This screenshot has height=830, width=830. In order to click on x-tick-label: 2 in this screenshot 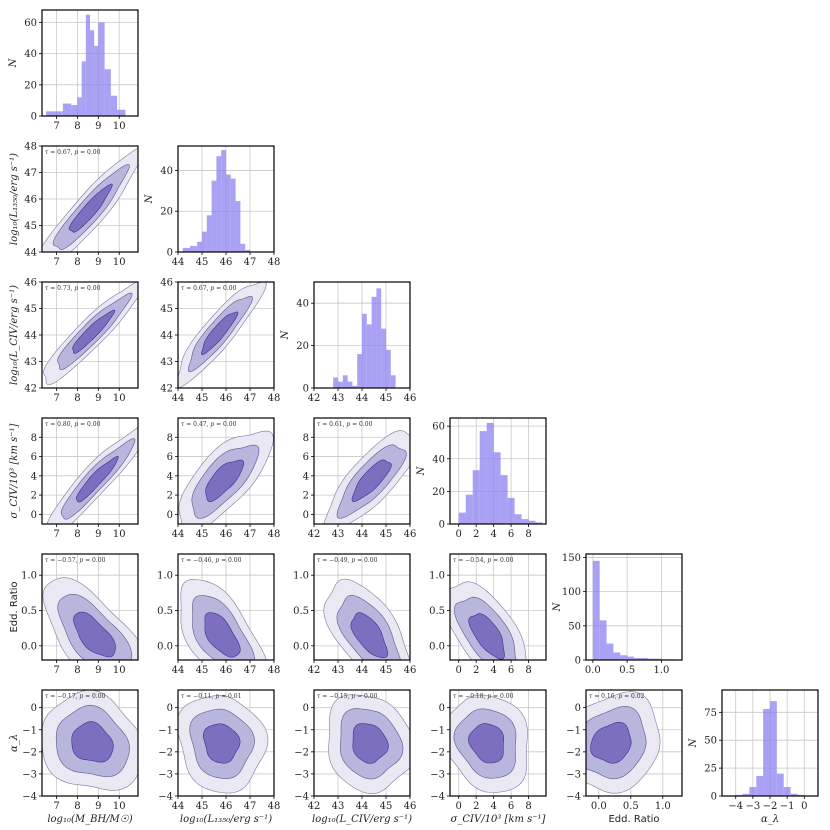, I will do `click(476, 670)`.